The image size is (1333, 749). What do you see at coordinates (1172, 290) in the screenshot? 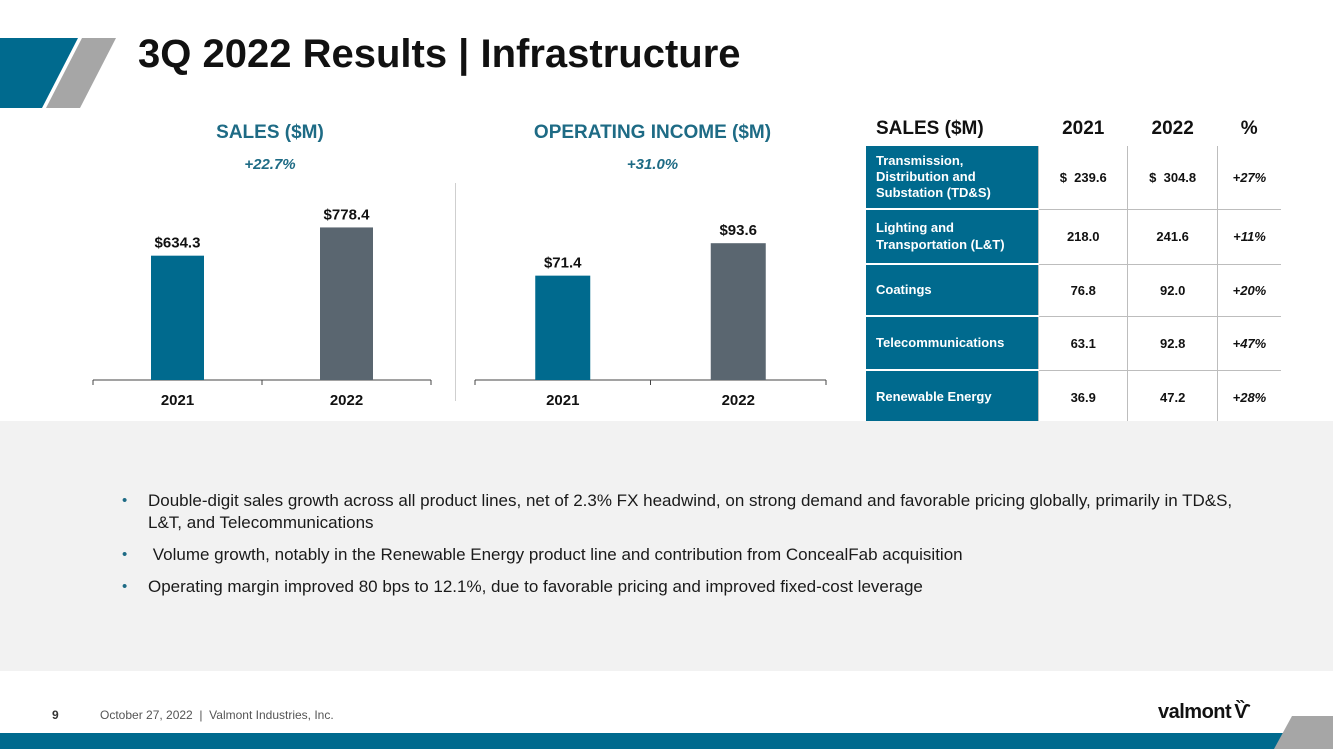
I see `value-2022: 92.0` at bounding box center [1172, 290].